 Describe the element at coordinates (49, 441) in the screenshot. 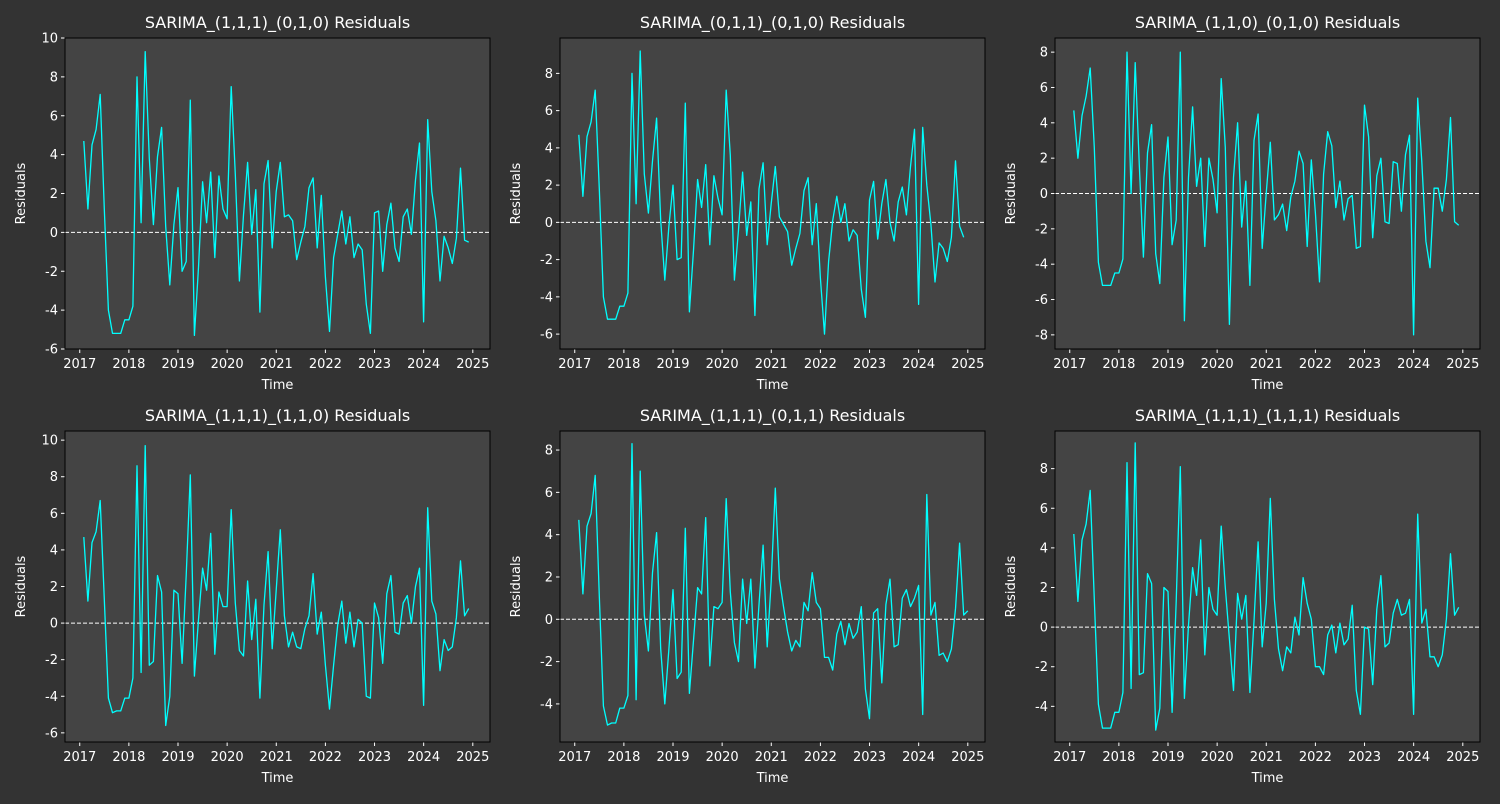

I see `y-tick-label: 10` at that location.